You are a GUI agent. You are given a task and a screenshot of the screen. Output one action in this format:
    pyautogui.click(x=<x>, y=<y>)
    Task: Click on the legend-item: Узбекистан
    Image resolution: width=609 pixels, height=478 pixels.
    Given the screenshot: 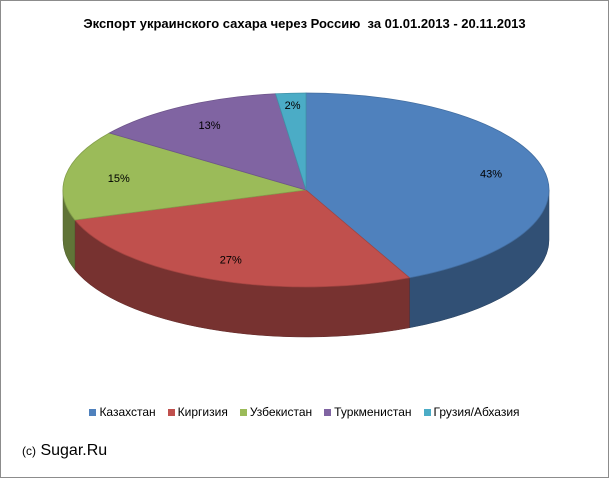 What is the action you would take?
    pyautogui.click(x=276, y=412)
    